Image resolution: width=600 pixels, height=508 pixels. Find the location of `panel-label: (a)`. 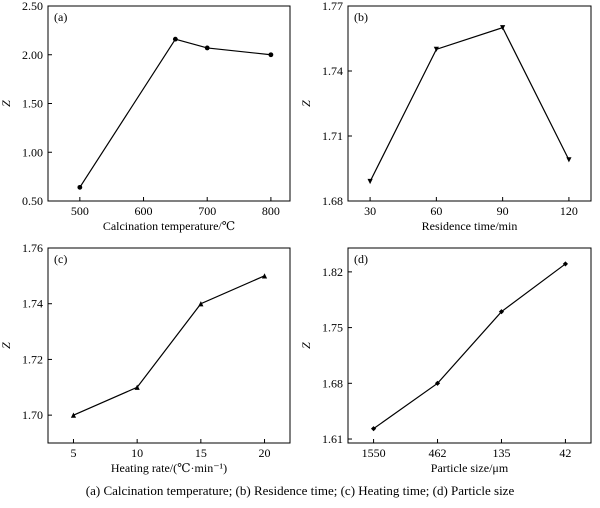

panel-label: (a) is located at coordinates (60, 17).